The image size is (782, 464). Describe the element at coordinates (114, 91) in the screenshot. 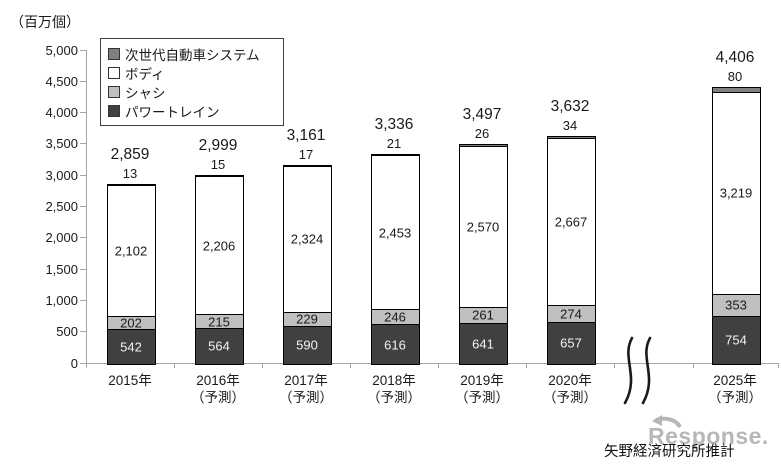

I see `legend-swatch-chassis` at that location.